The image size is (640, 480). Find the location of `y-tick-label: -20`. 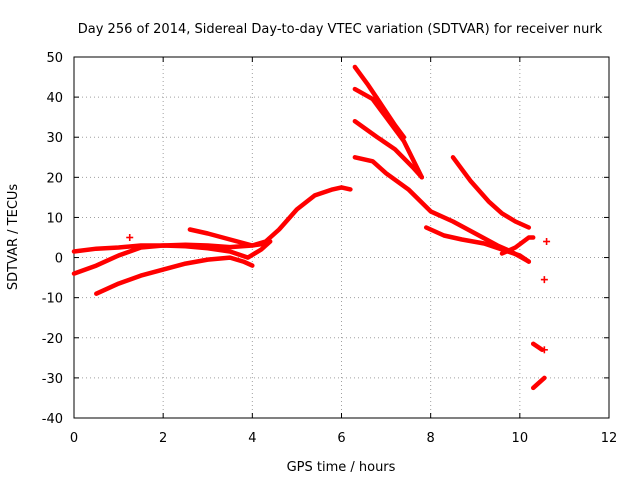

y-tick-label: -20 is located at coordinates (52, 339).